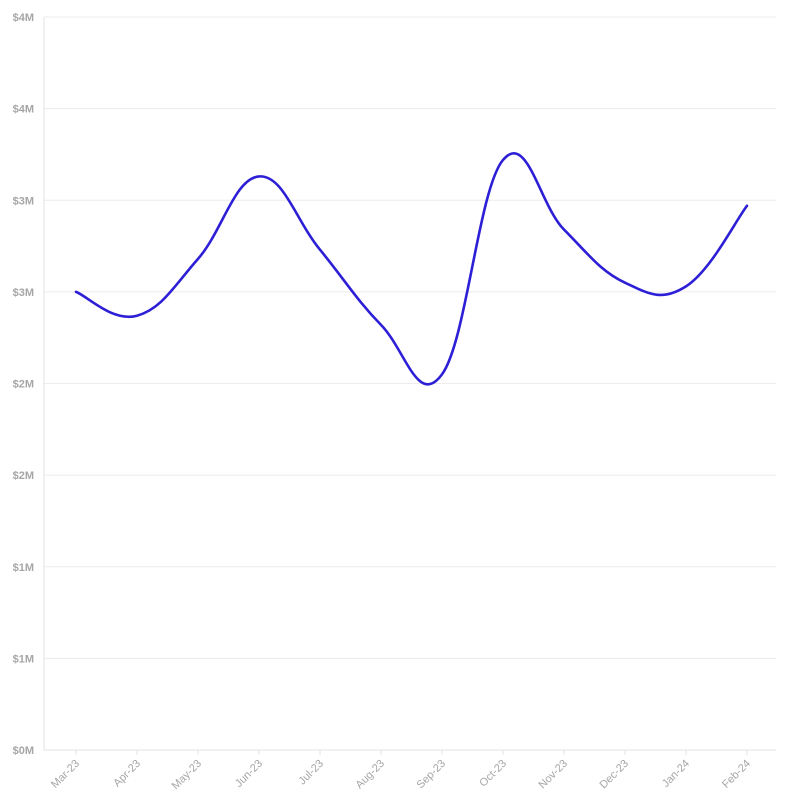 The width and height of the screenshot is (796, 808). I want to click on x-tick-label: Nov-23, so click(554, 775).